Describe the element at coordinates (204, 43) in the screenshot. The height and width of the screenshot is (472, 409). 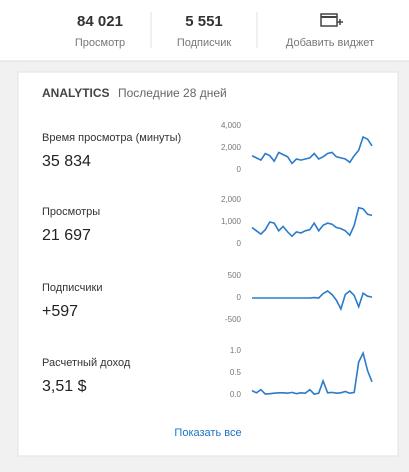
I see `stat-label: Подписчик` at that location.